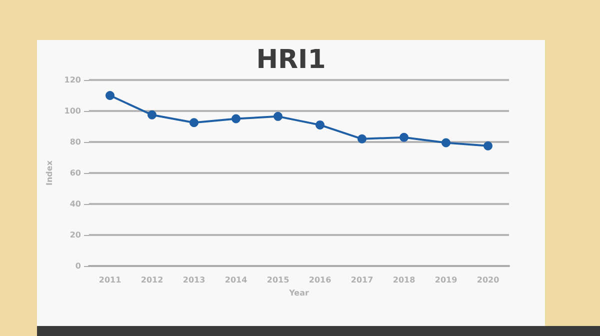 Image resolution: width=600 pixels, height=336 pixels. What do you see at coordinates (278, 280) in the screenshot?
I see `x-tick-label: 2015` at bounding box center [278, 280].